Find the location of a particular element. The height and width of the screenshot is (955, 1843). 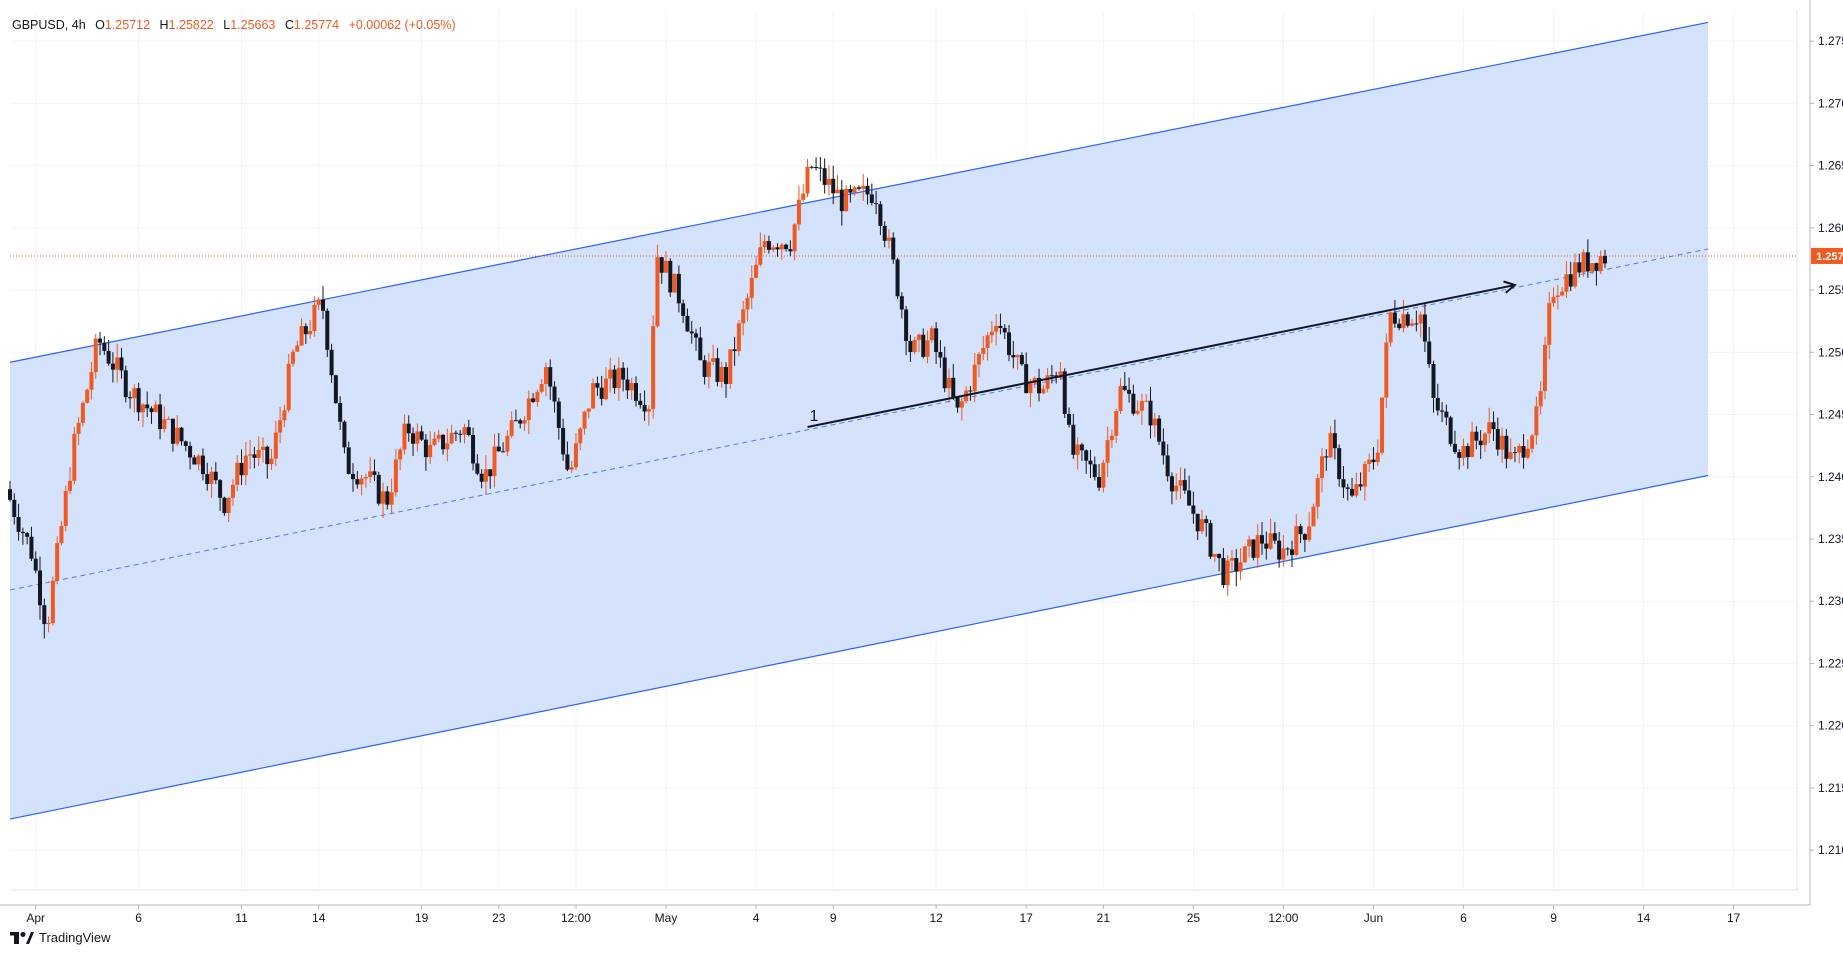

trend-arrow-annotation: 1 is located at coordinates (1162, 354).